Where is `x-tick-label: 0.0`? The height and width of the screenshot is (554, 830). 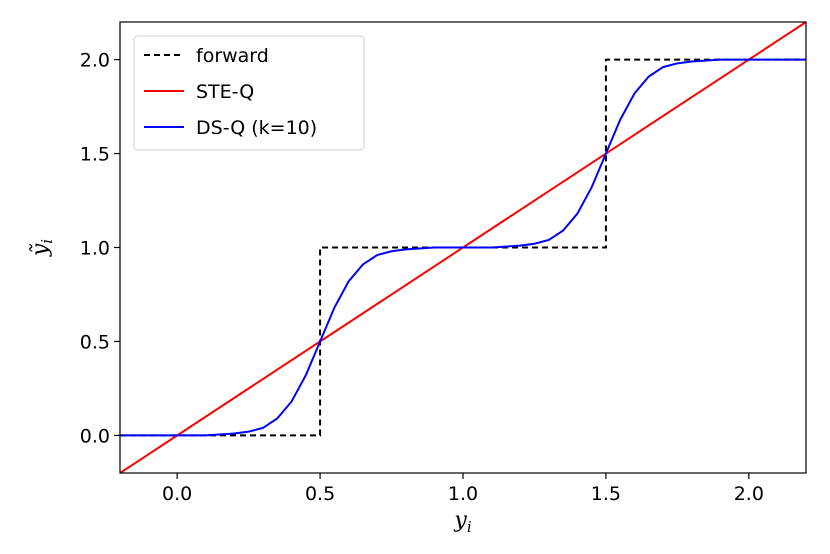
x-tick-label: 0.0 is located at coordinates (177, 494).